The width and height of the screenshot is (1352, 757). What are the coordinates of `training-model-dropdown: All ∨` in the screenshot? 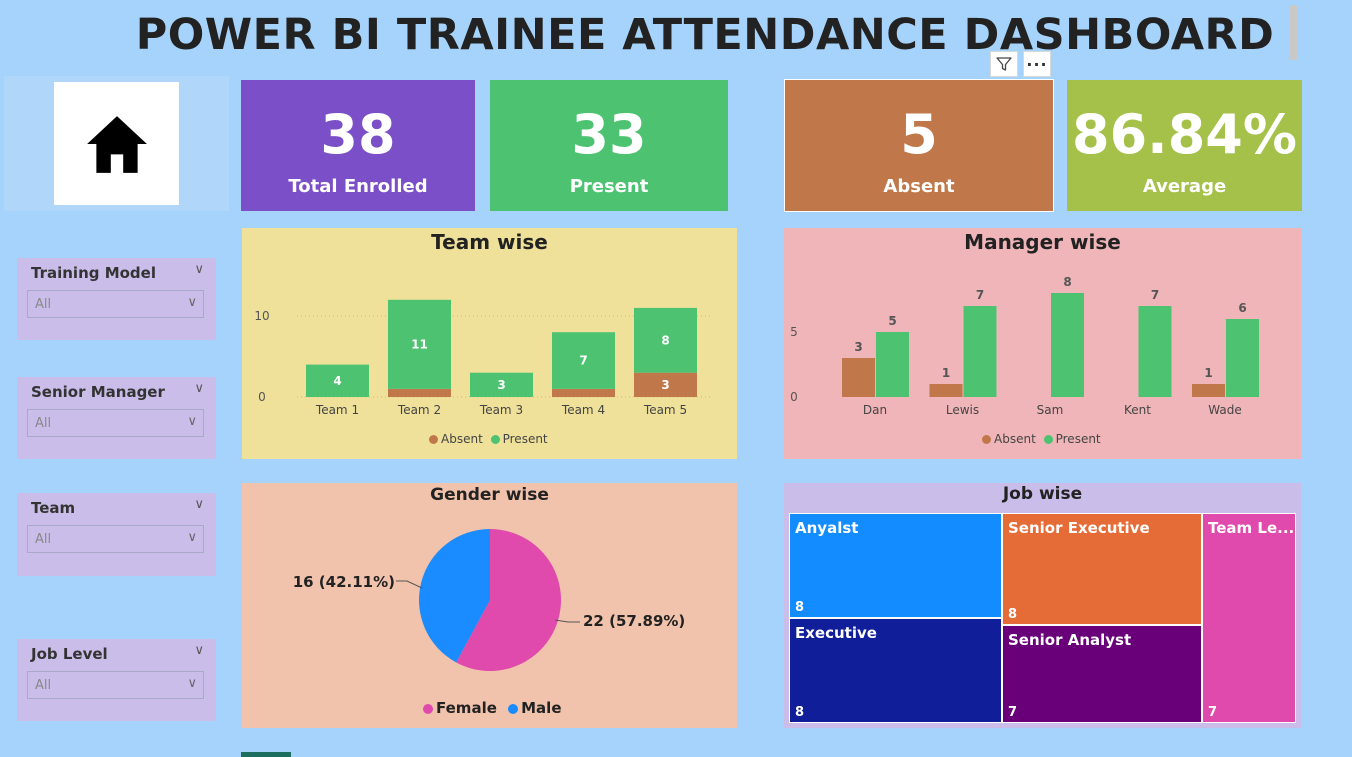 It's located at (115, 304).